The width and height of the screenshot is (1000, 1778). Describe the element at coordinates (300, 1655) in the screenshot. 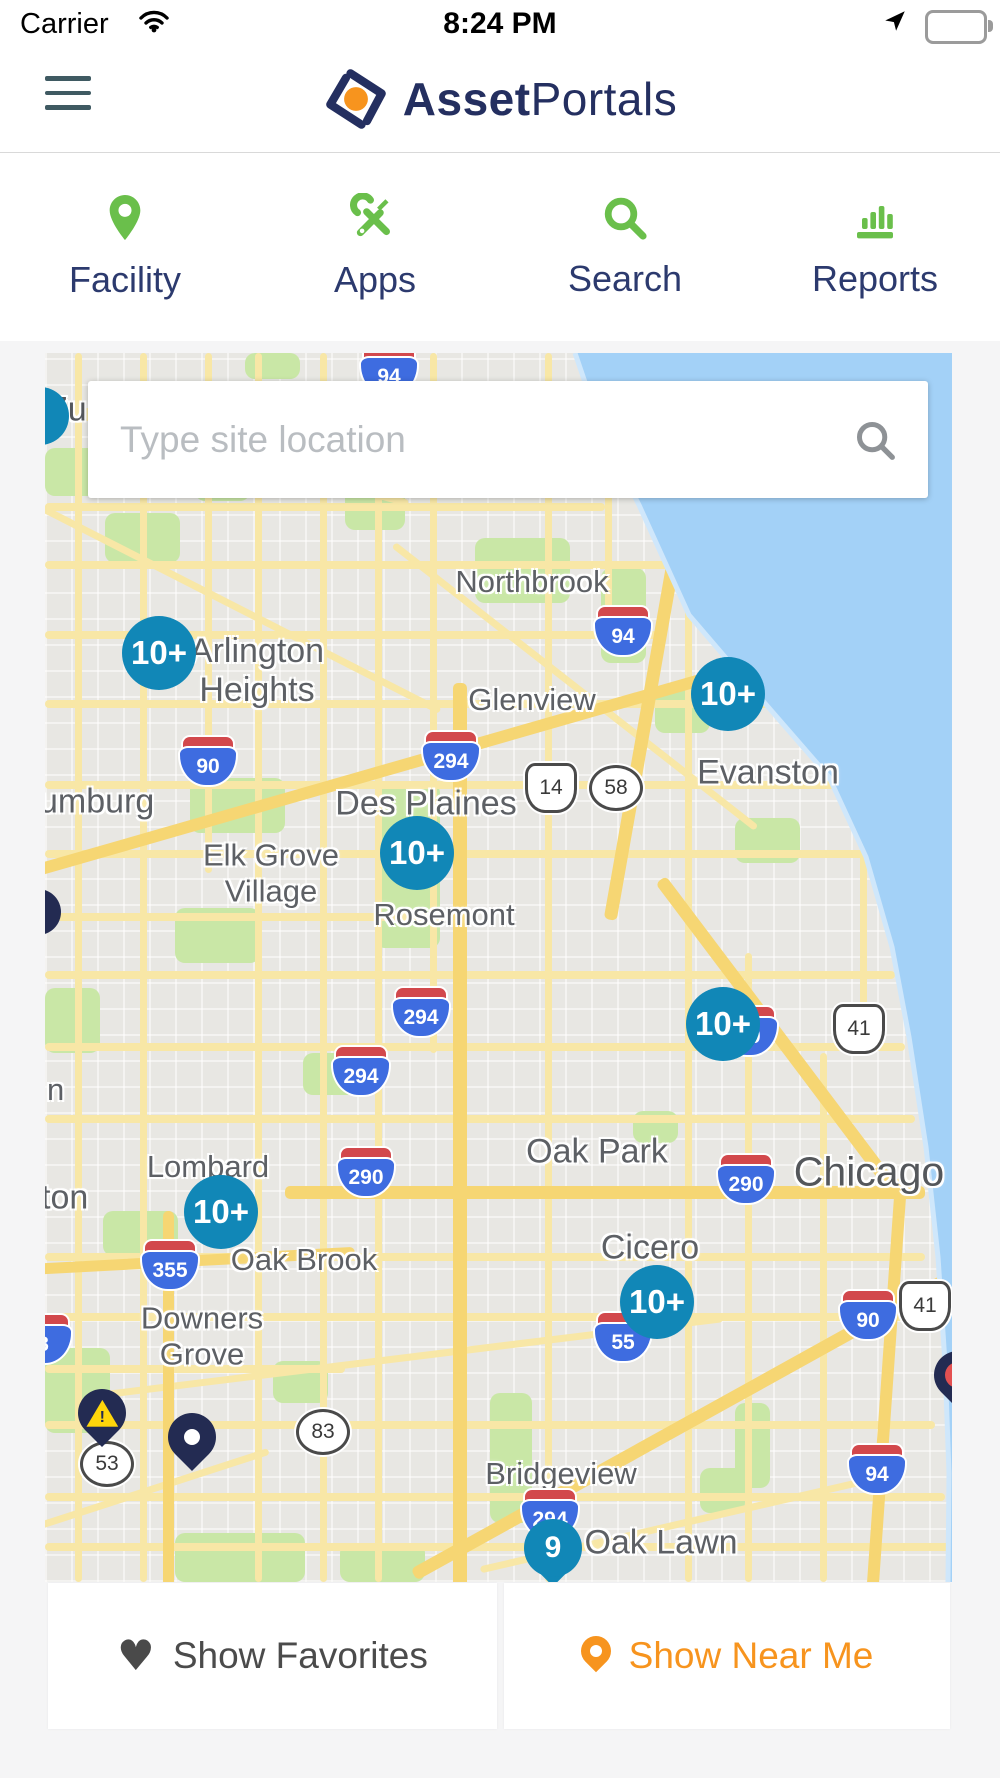

I see `show-favorites-label: Show Favorites` at that location.